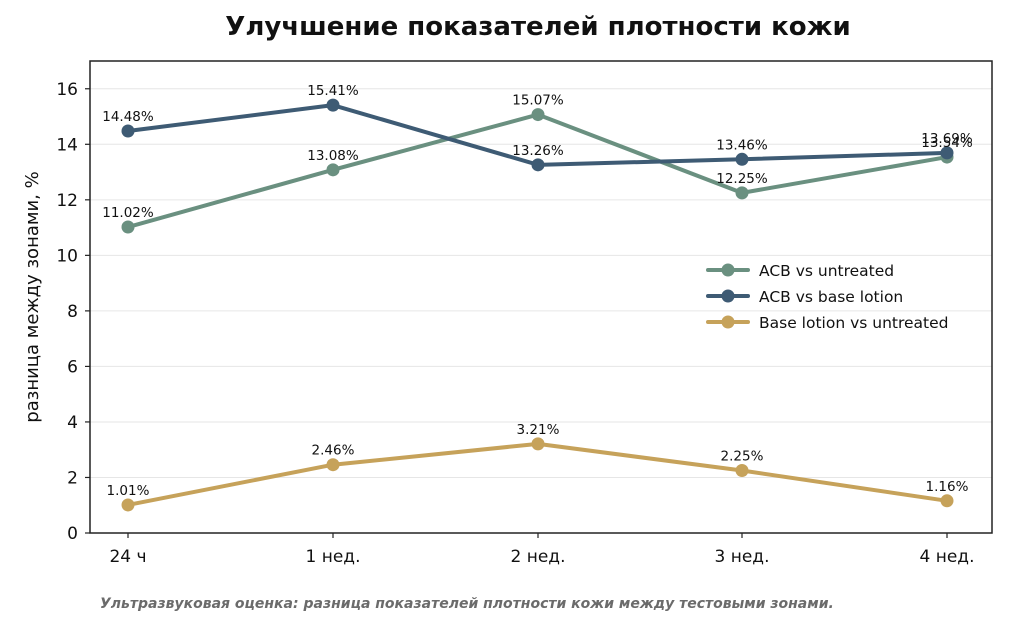 This screenshot has height=621, width=1024. Describe the element at coordinates (128, 213) in the screenshot. I see `series-0-label-0: 11.02%` at that location.